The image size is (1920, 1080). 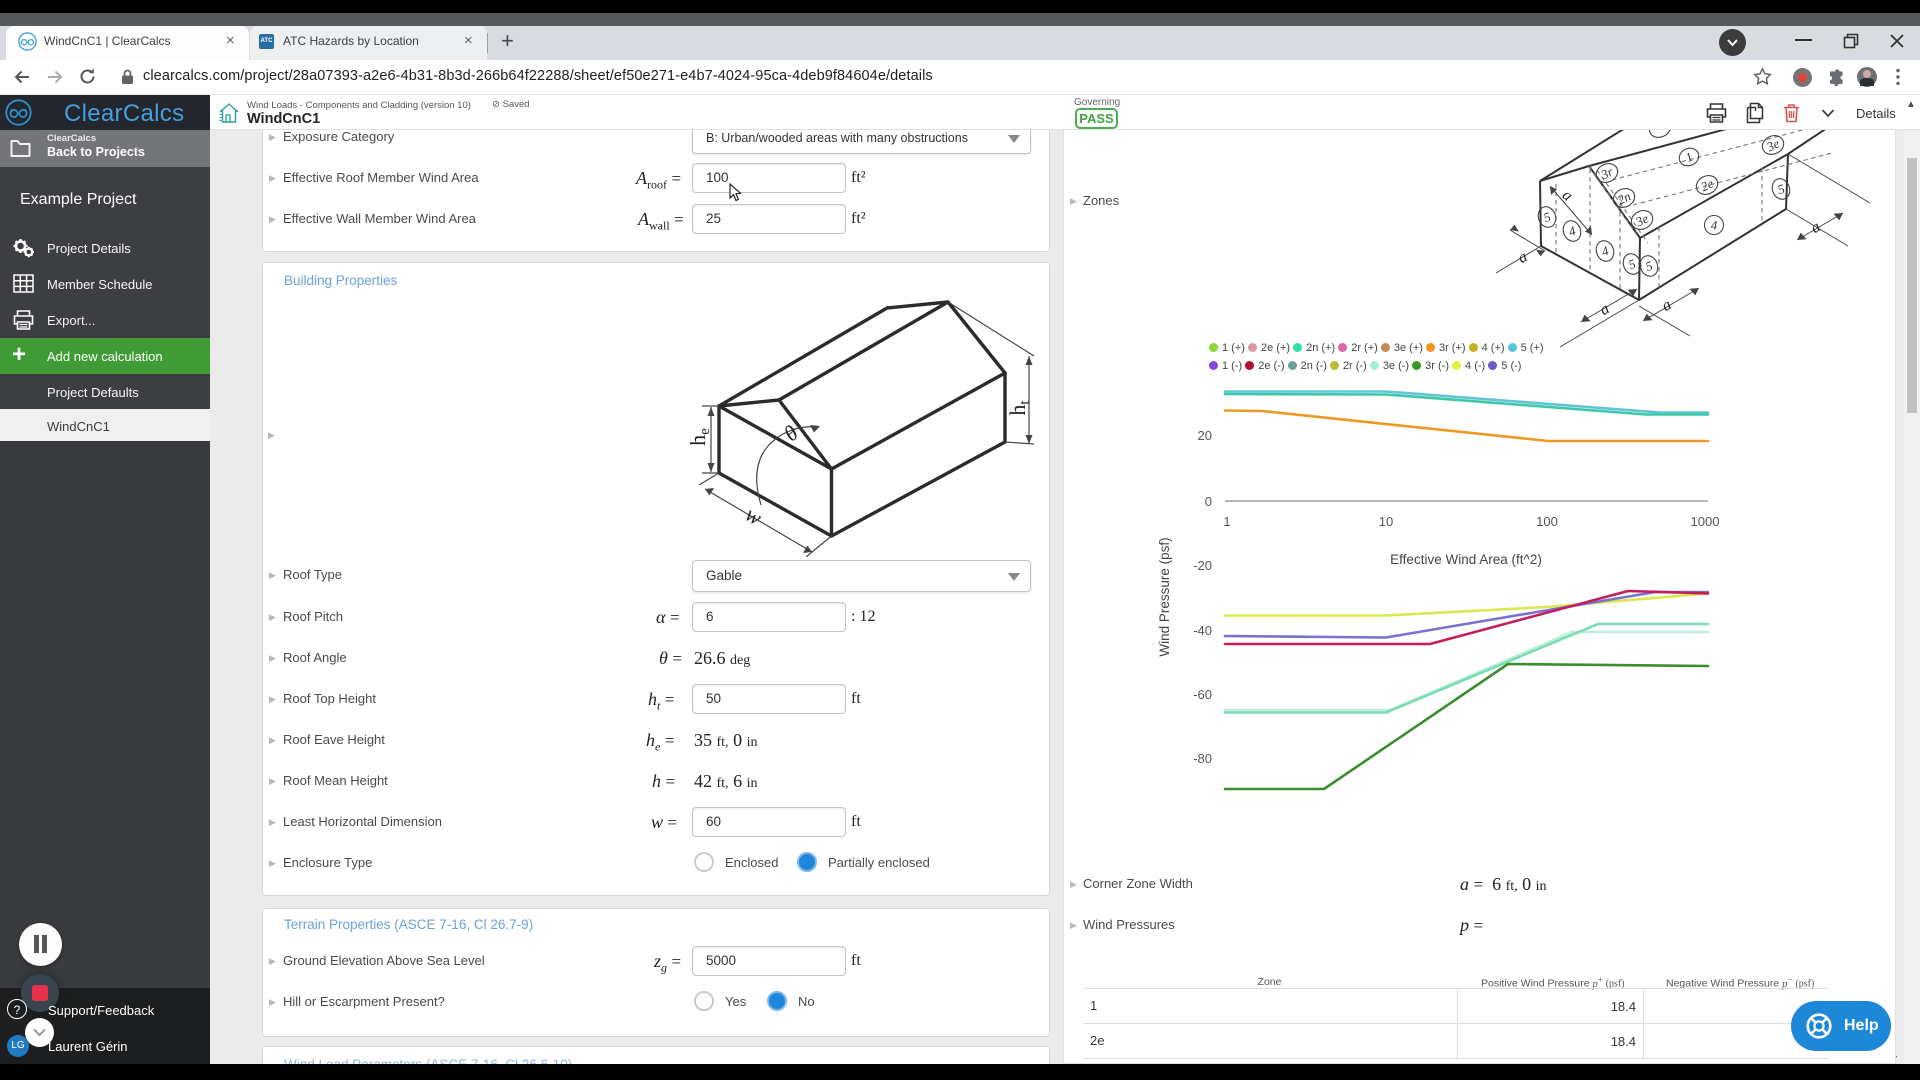 I want to click on svg-text: he, so click(x=701, y=437).